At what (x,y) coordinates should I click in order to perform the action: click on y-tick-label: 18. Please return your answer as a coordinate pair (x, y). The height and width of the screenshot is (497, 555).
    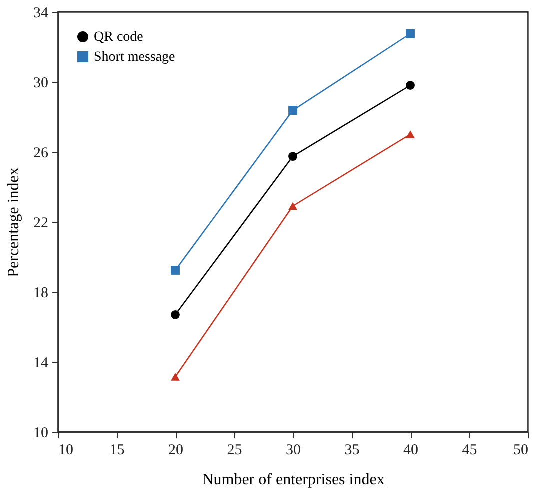
    Looking at the image, I should click on (41, 294).